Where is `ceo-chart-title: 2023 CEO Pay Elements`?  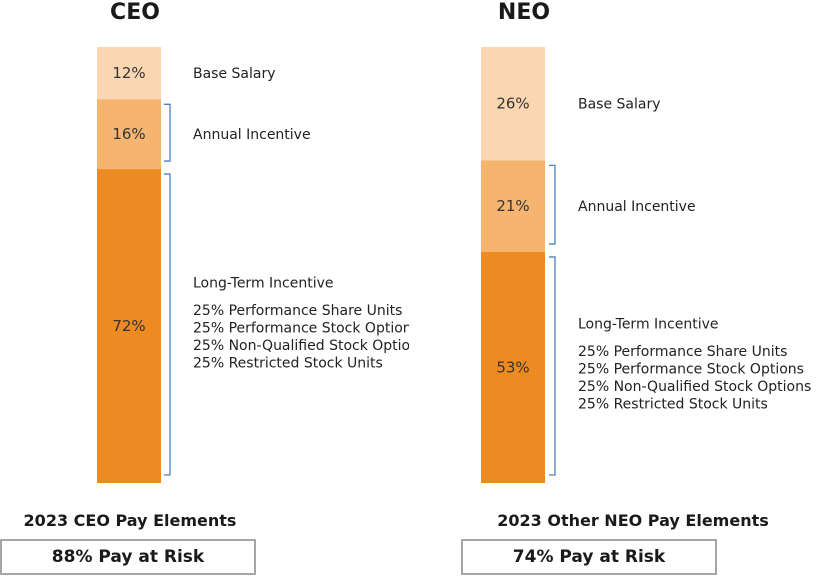
ceo-chart-title: 2023 CEO Pay Elements is located at coordinates (130, 520).